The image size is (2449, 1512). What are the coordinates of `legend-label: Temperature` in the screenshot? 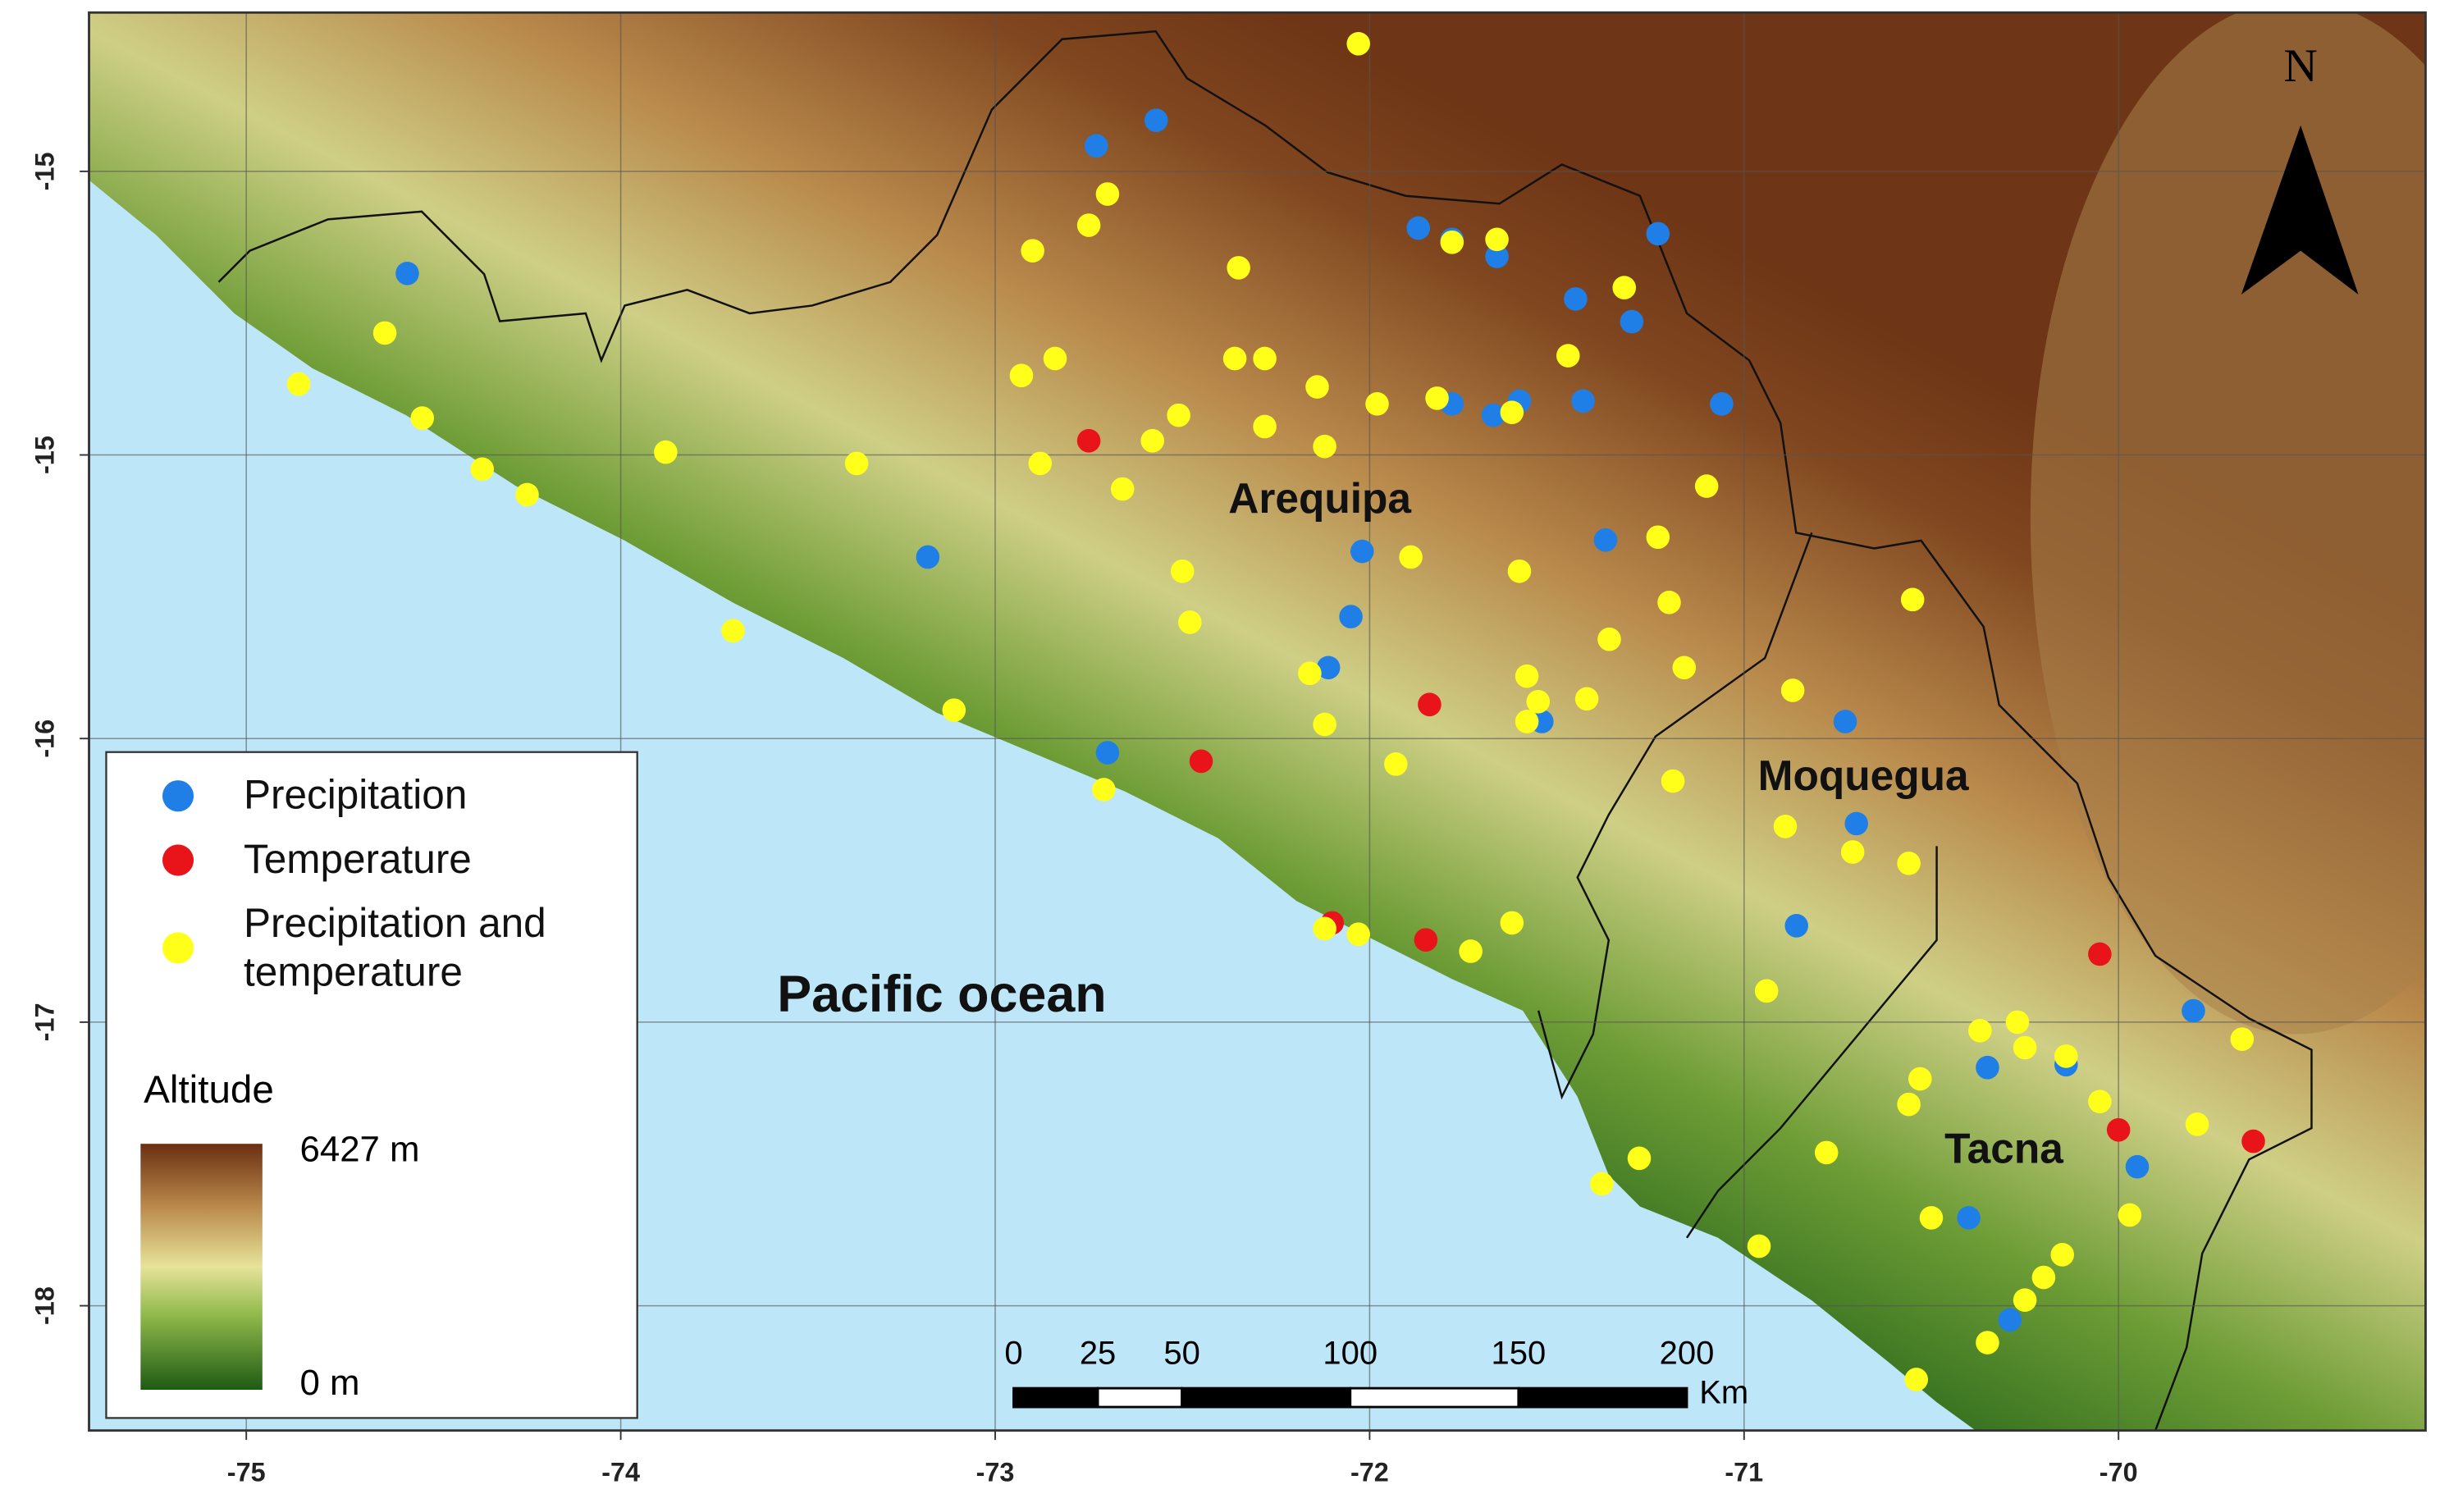 It's located at (357, 858).